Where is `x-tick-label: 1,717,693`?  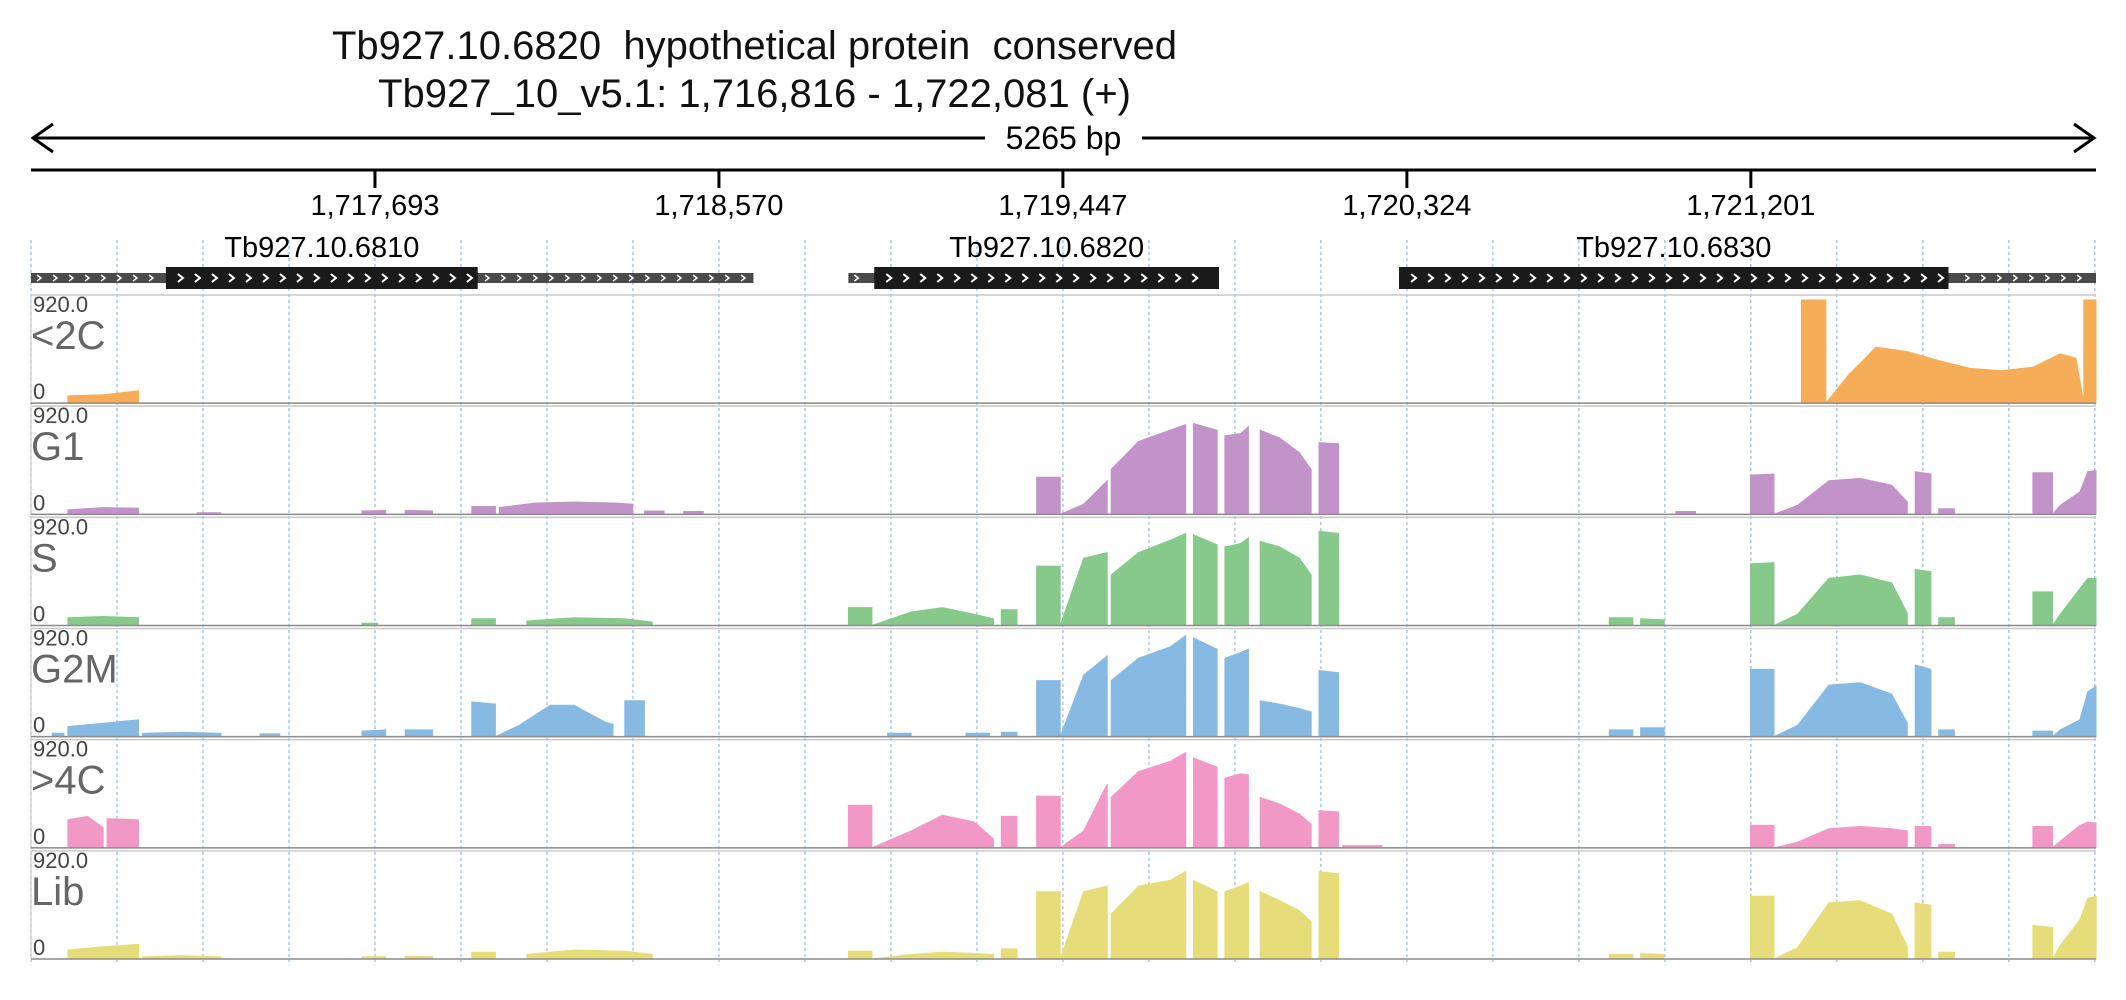 x-tick-label: 1,717,693 is located at coordinates (374, 206).